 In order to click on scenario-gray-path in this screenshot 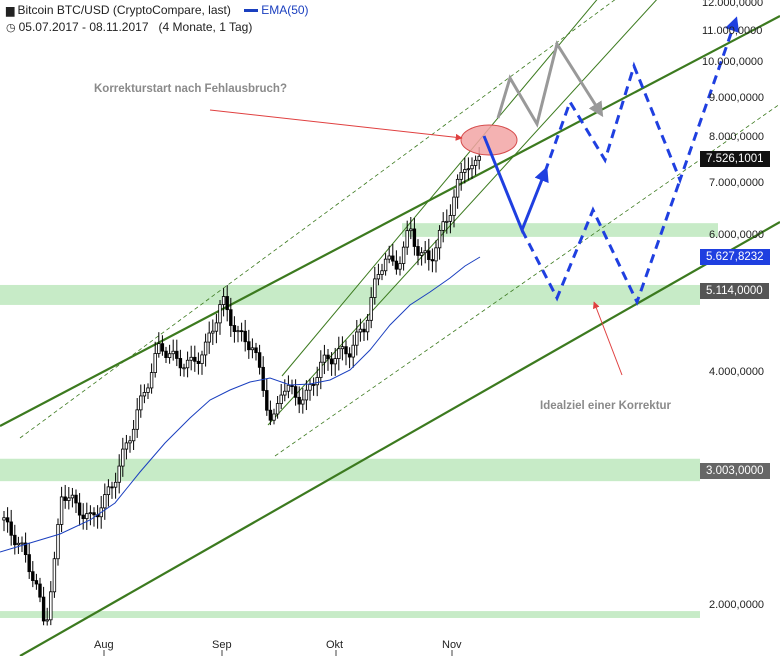, I will do `click(550, 84)`.